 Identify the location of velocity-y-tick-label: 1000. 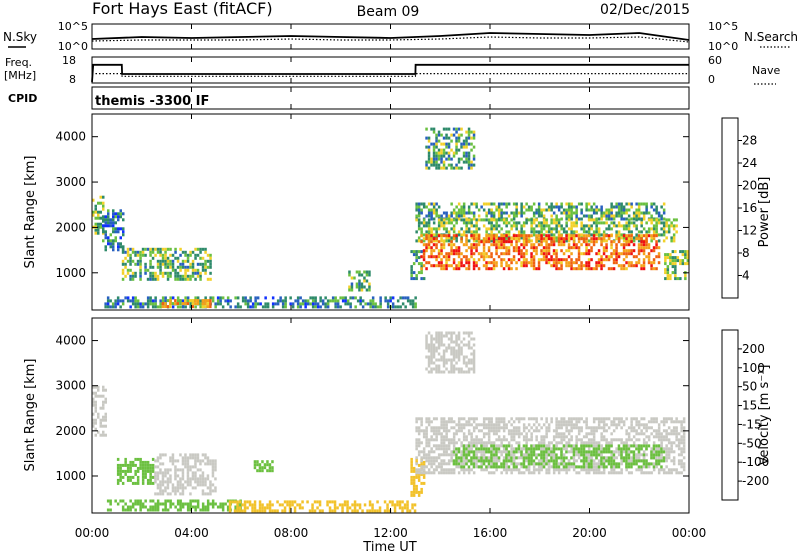
(70, 476).